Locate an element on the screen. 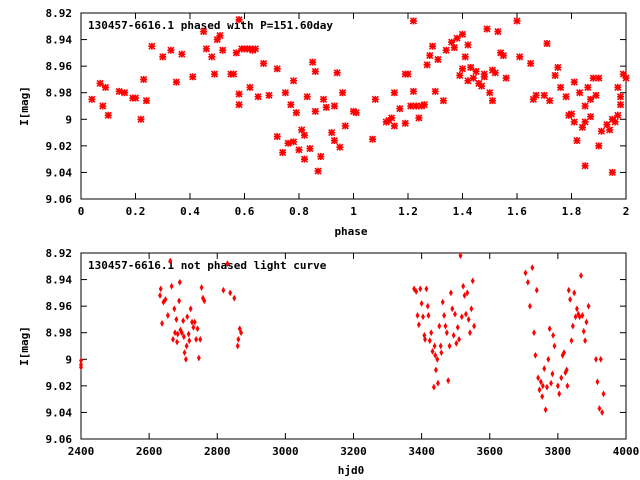  phased-x-tick-label: 1.2 is located at coordinates (408, 211).